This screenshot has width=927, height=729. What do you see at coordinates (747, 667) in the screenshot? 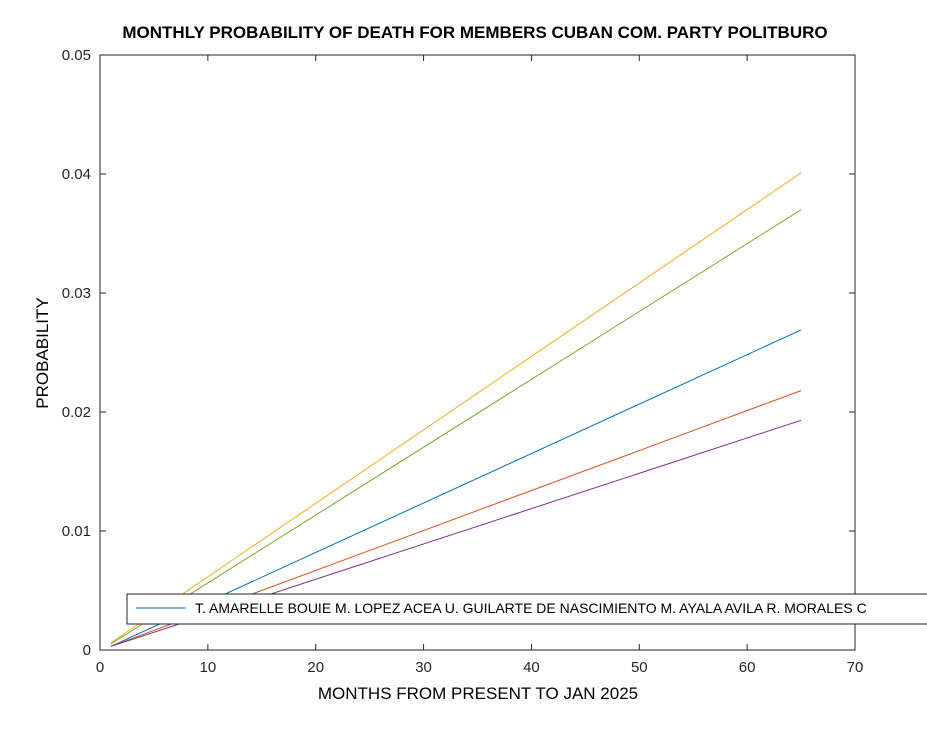
I see `x-tick-label: 60` at bounding box center [747, 667].